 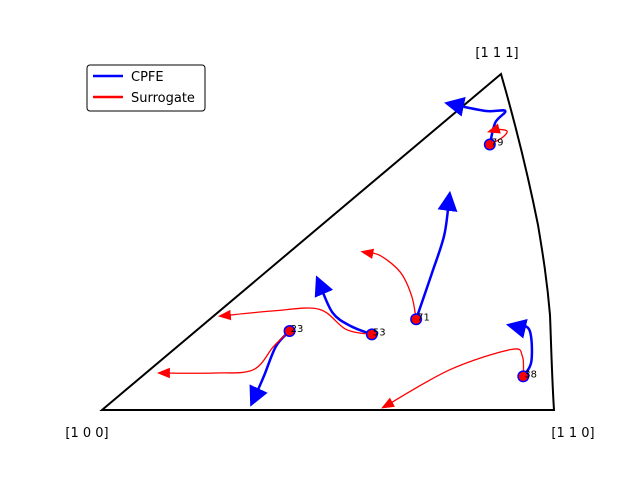 What do you see at coordinates (163, 98) in the screenshot?
I see `legend-label-surrogate: Surrogate` at bounding box center [163, 98].